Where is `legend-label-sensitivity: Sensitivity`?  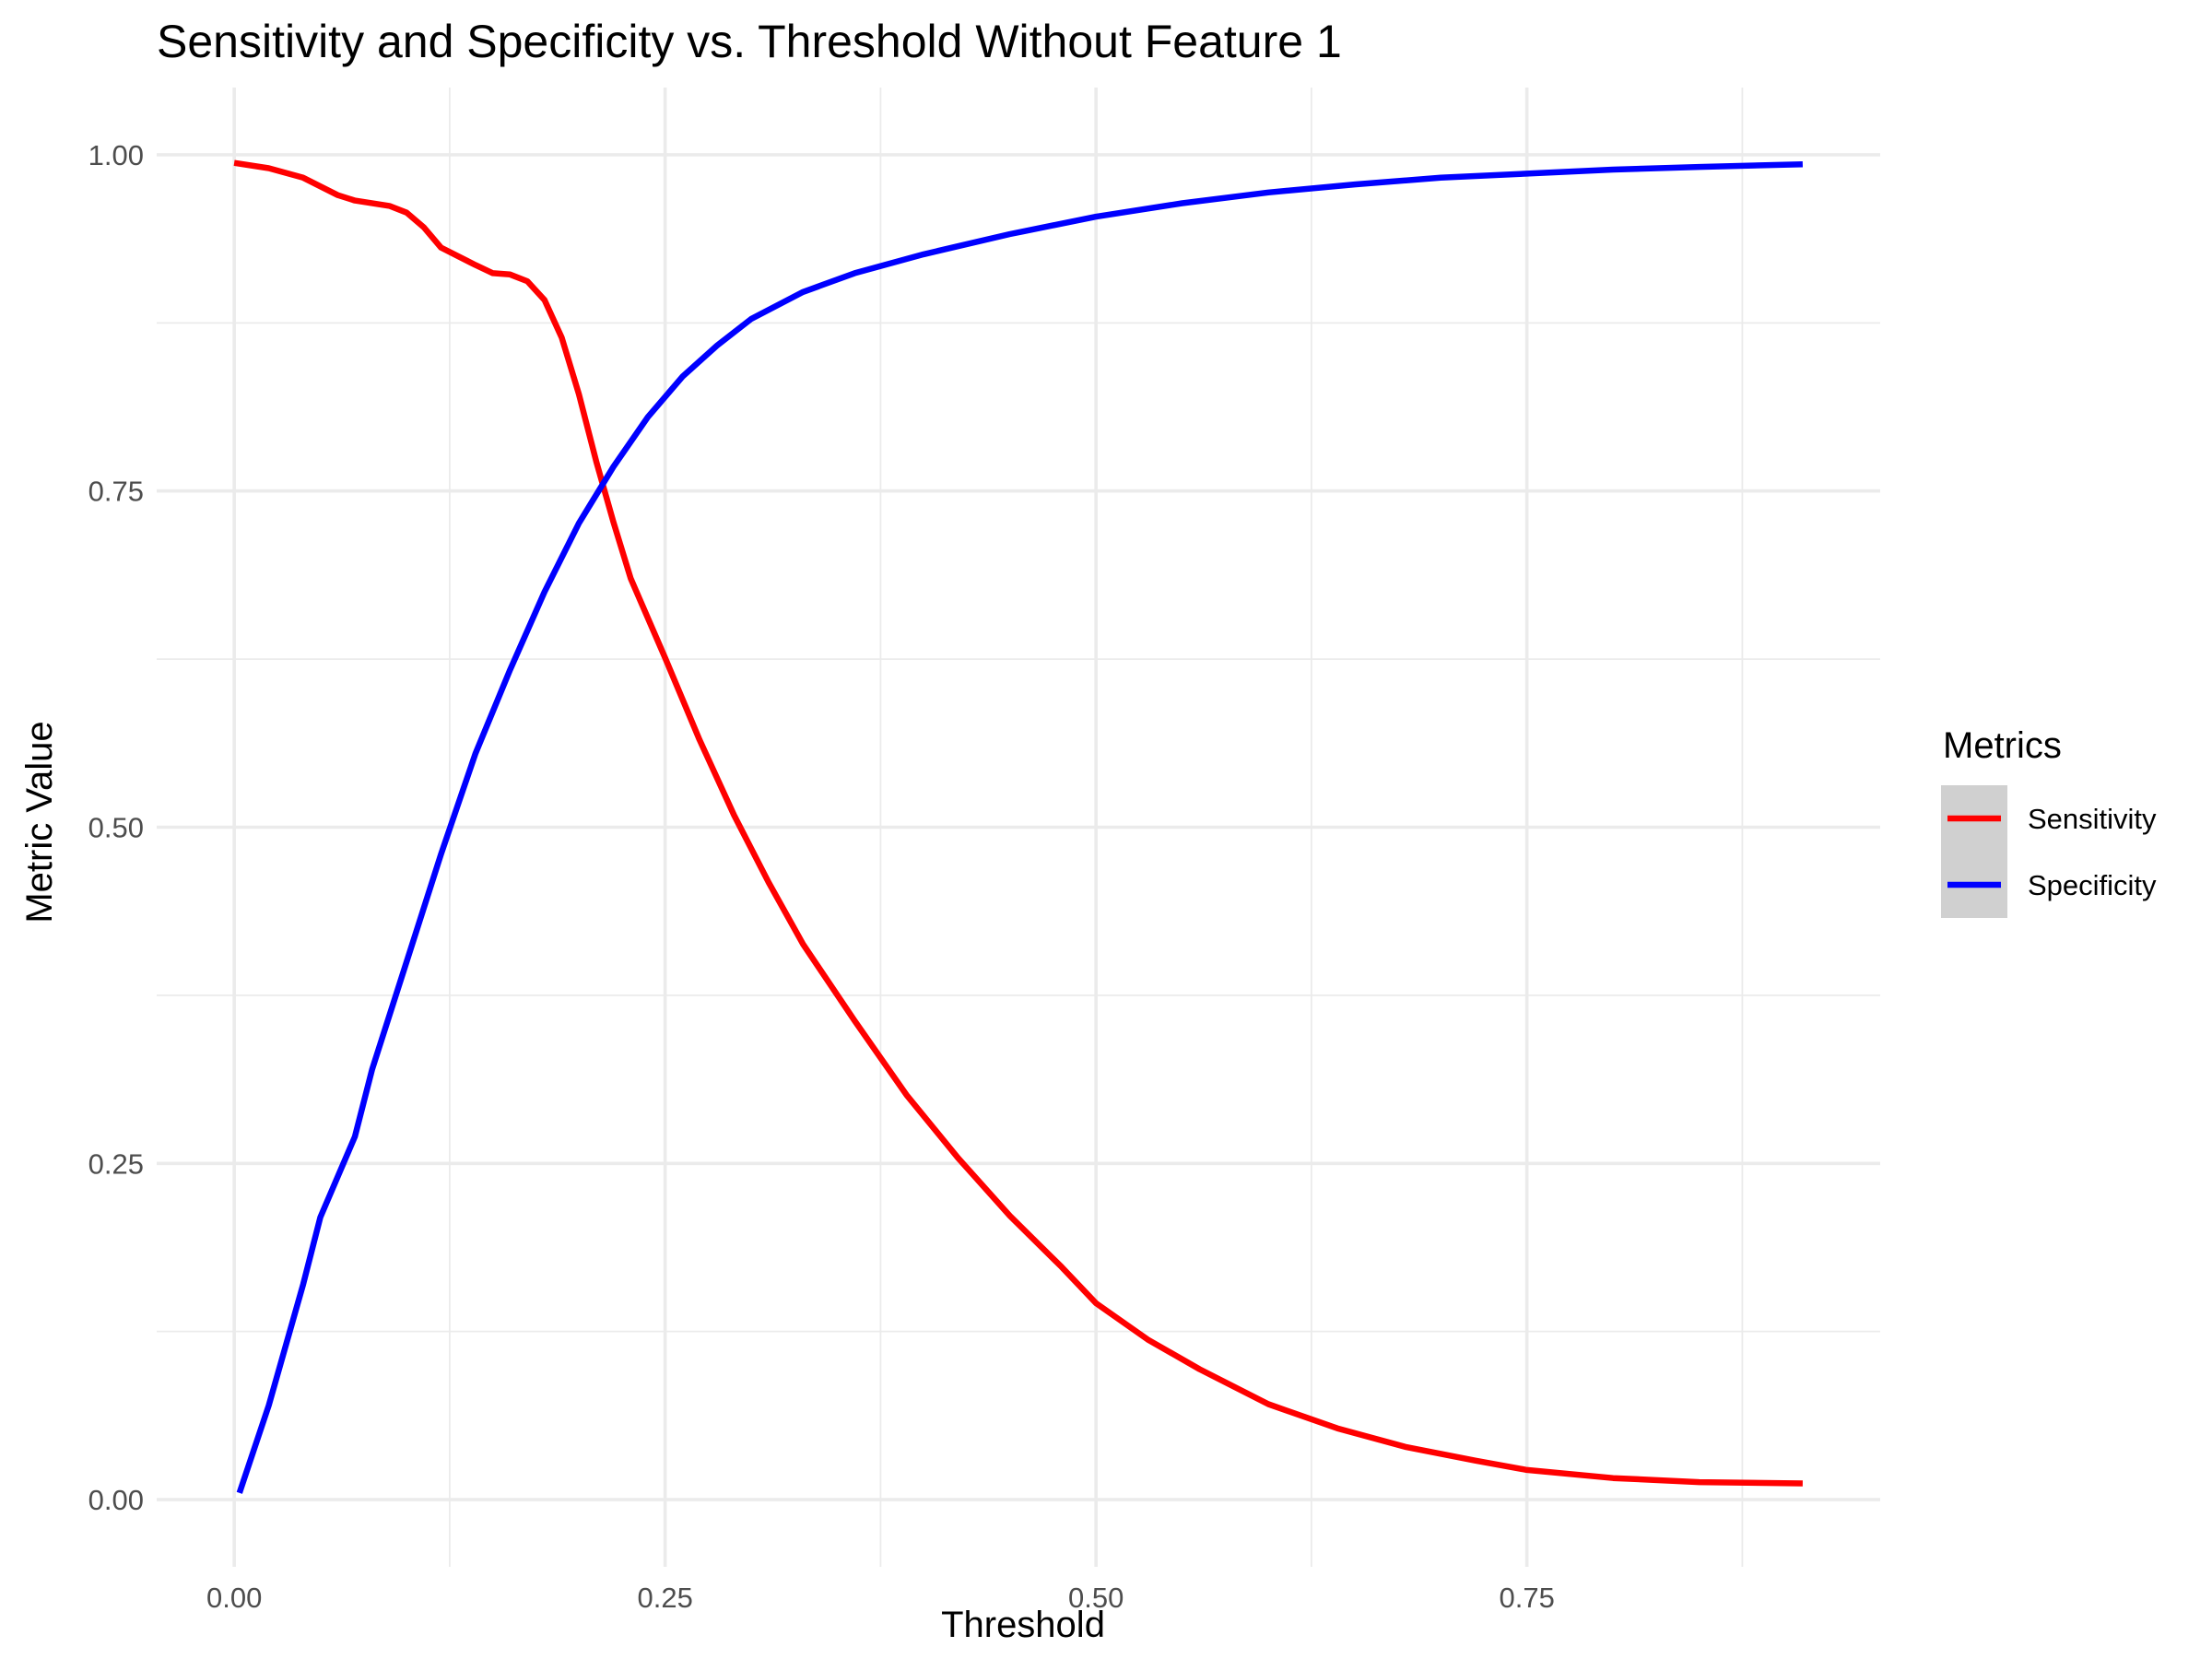 legend-label-sensitivity: Sensitivity is located at coordinates (2092, 819).